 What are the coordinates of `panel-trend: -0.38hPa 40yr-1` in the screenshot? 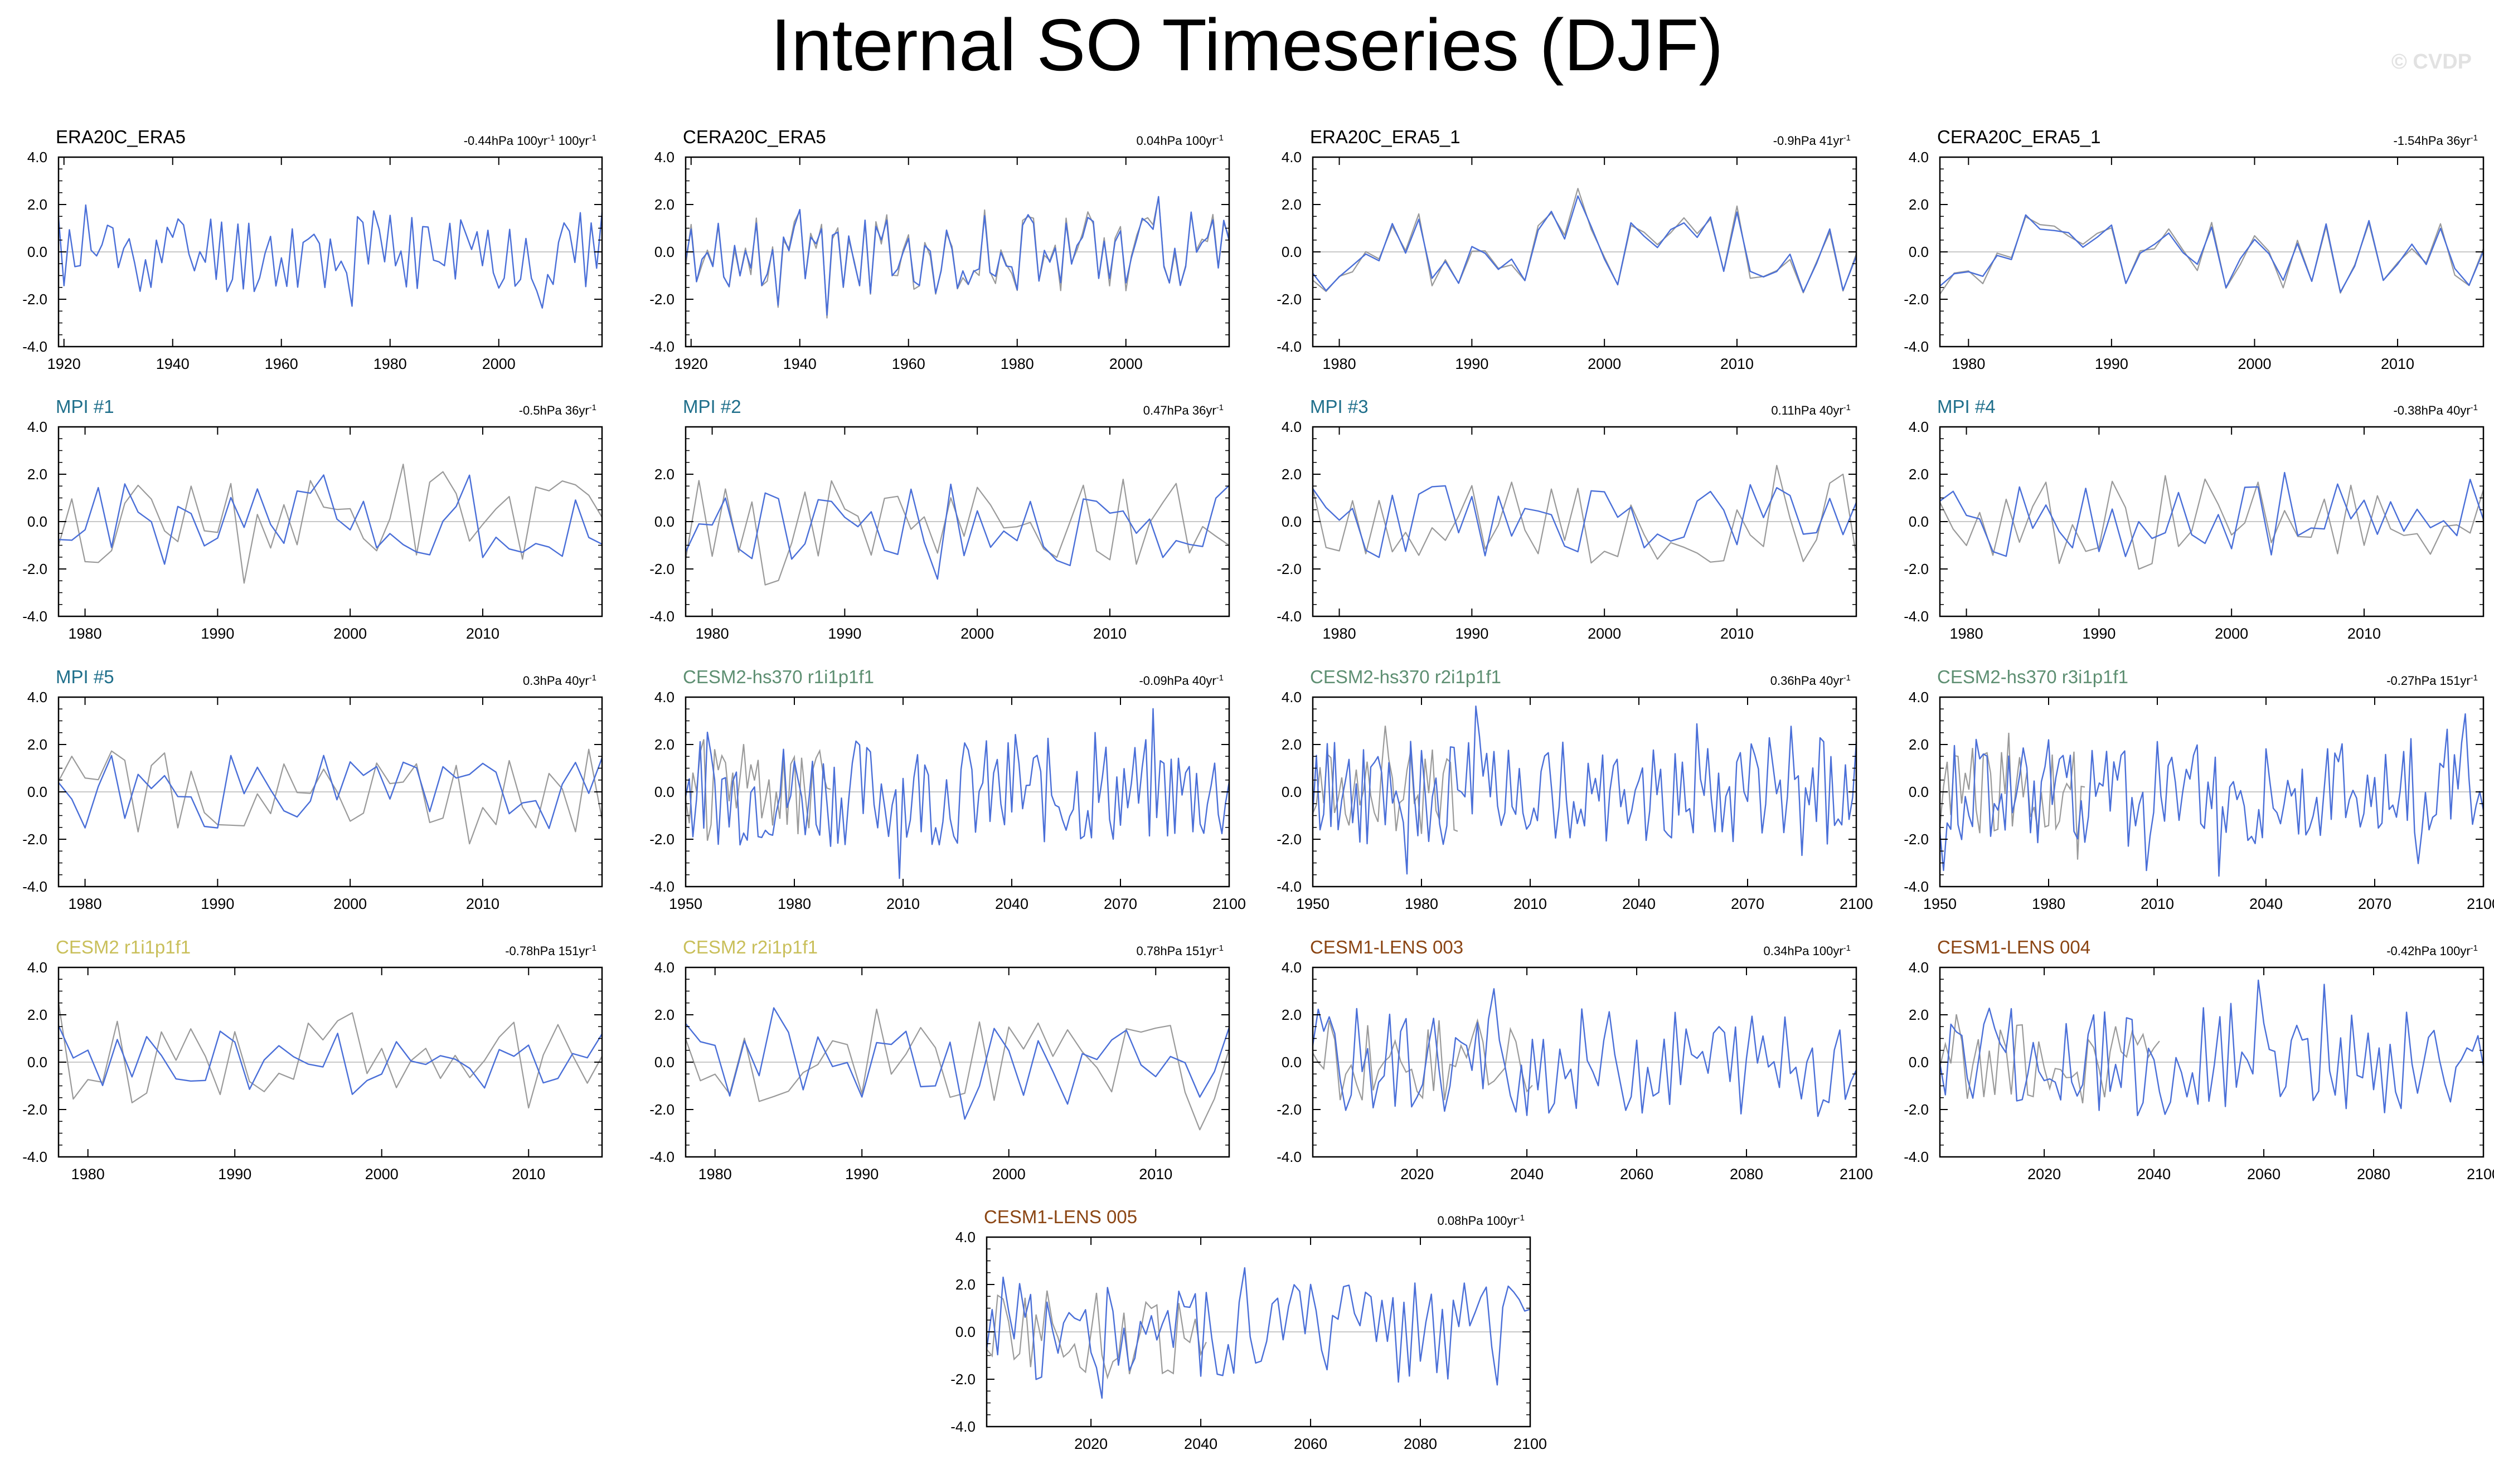 It's located at (2436, 410).